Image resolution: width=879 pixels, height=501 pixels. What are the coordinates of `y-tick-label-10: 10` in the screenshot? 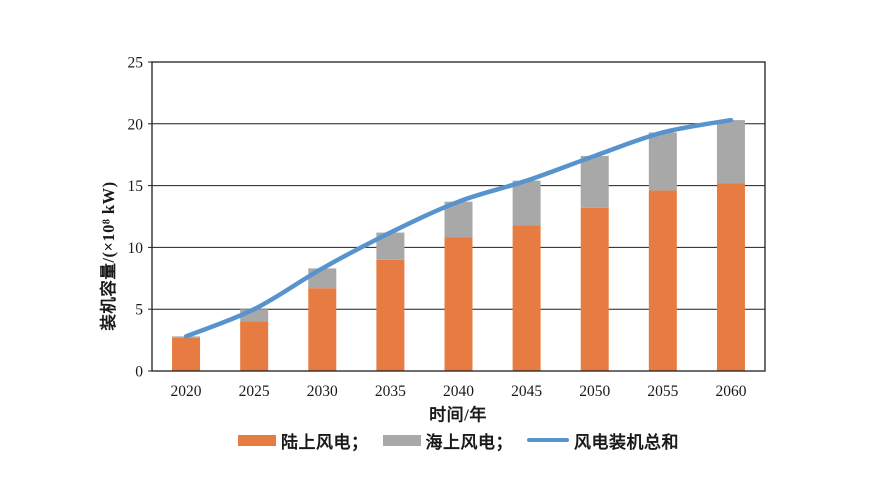 It's located at (136, 248).